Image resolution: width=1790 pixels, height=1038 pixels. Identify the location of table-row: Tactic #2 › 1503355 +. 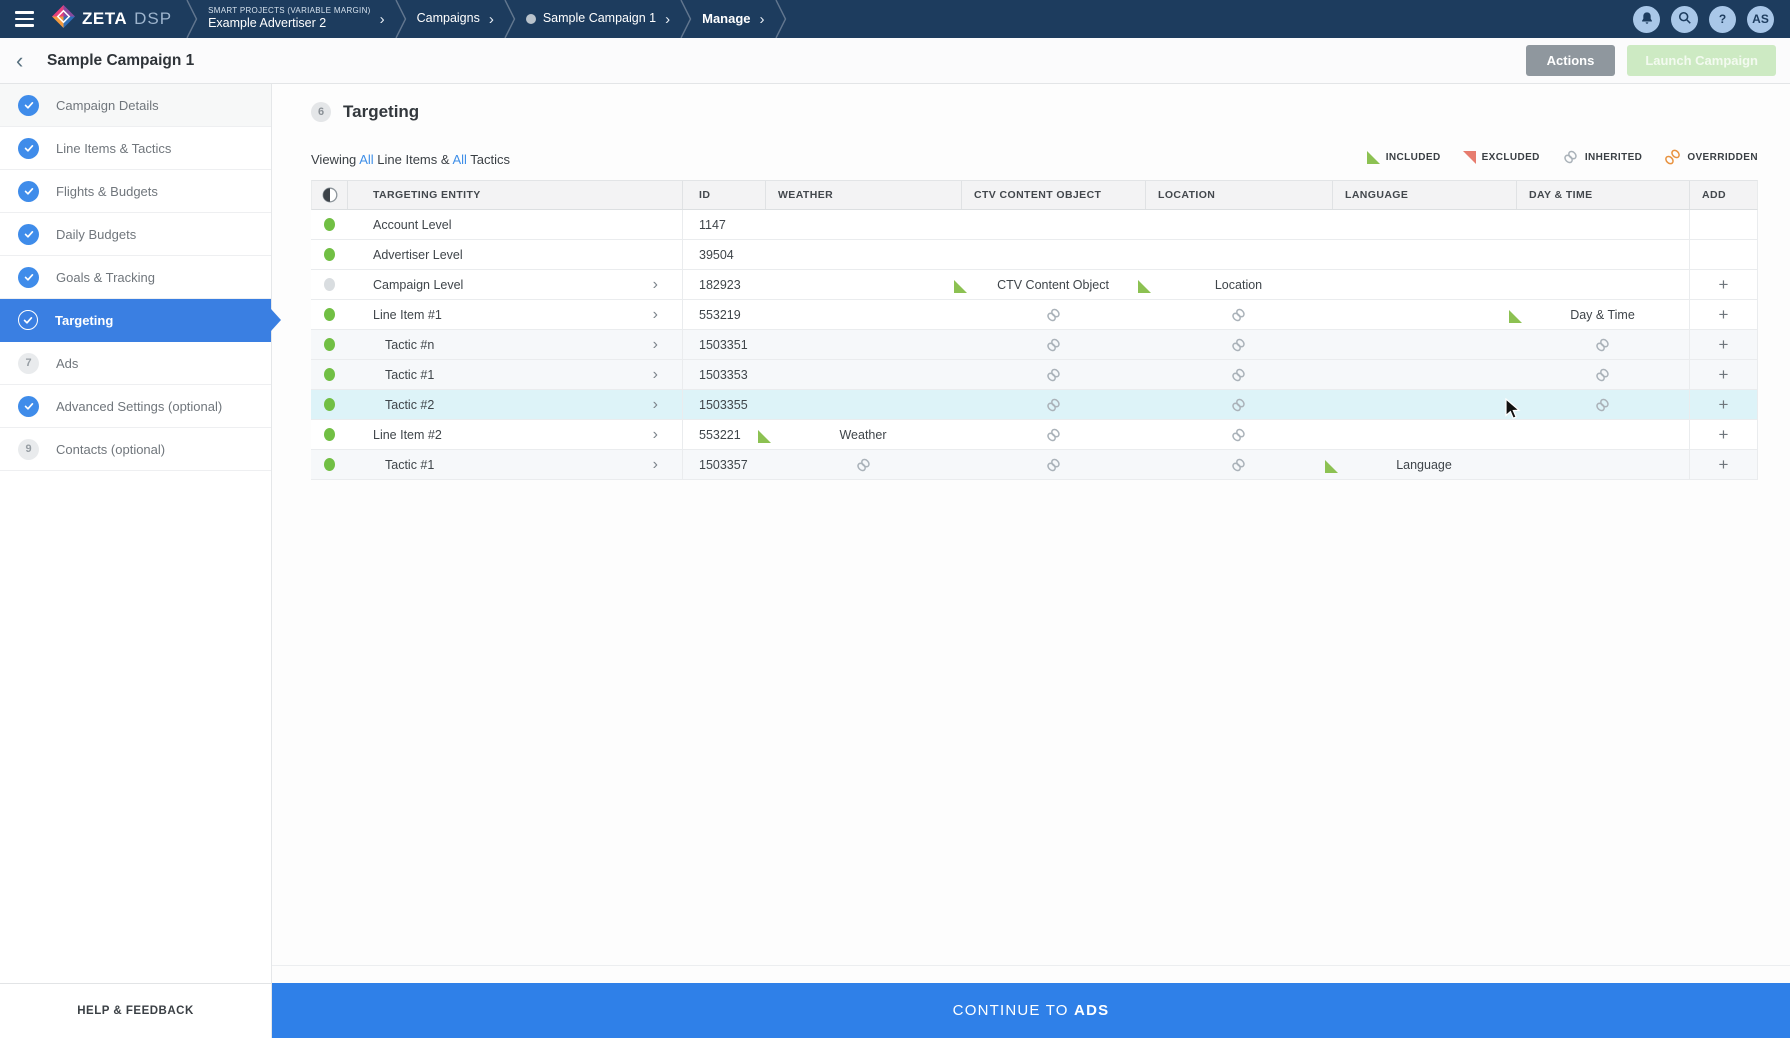
(1034, 405).